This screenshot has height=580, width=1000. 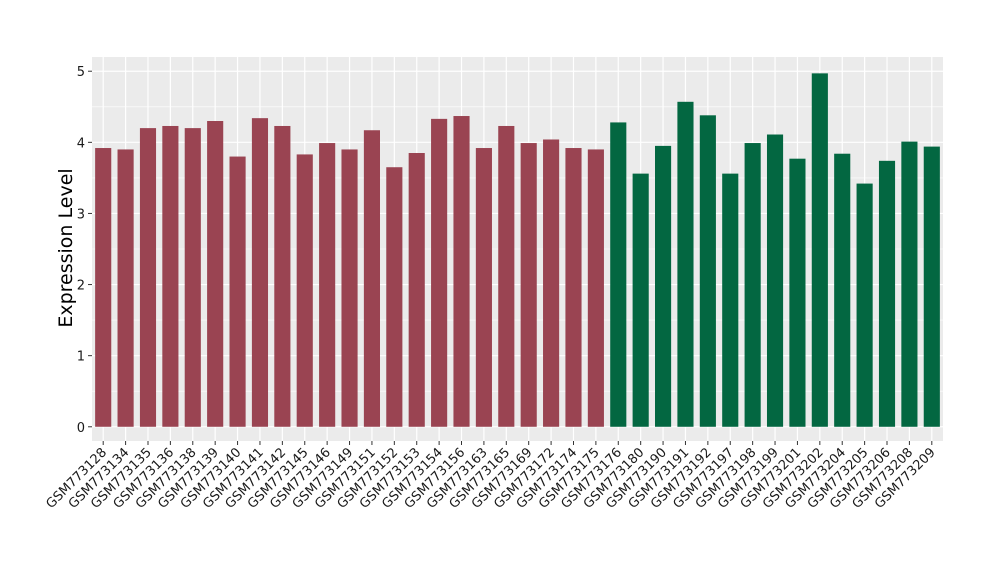 I want to click on bar-GSM773199, so click(x=775, y=280).